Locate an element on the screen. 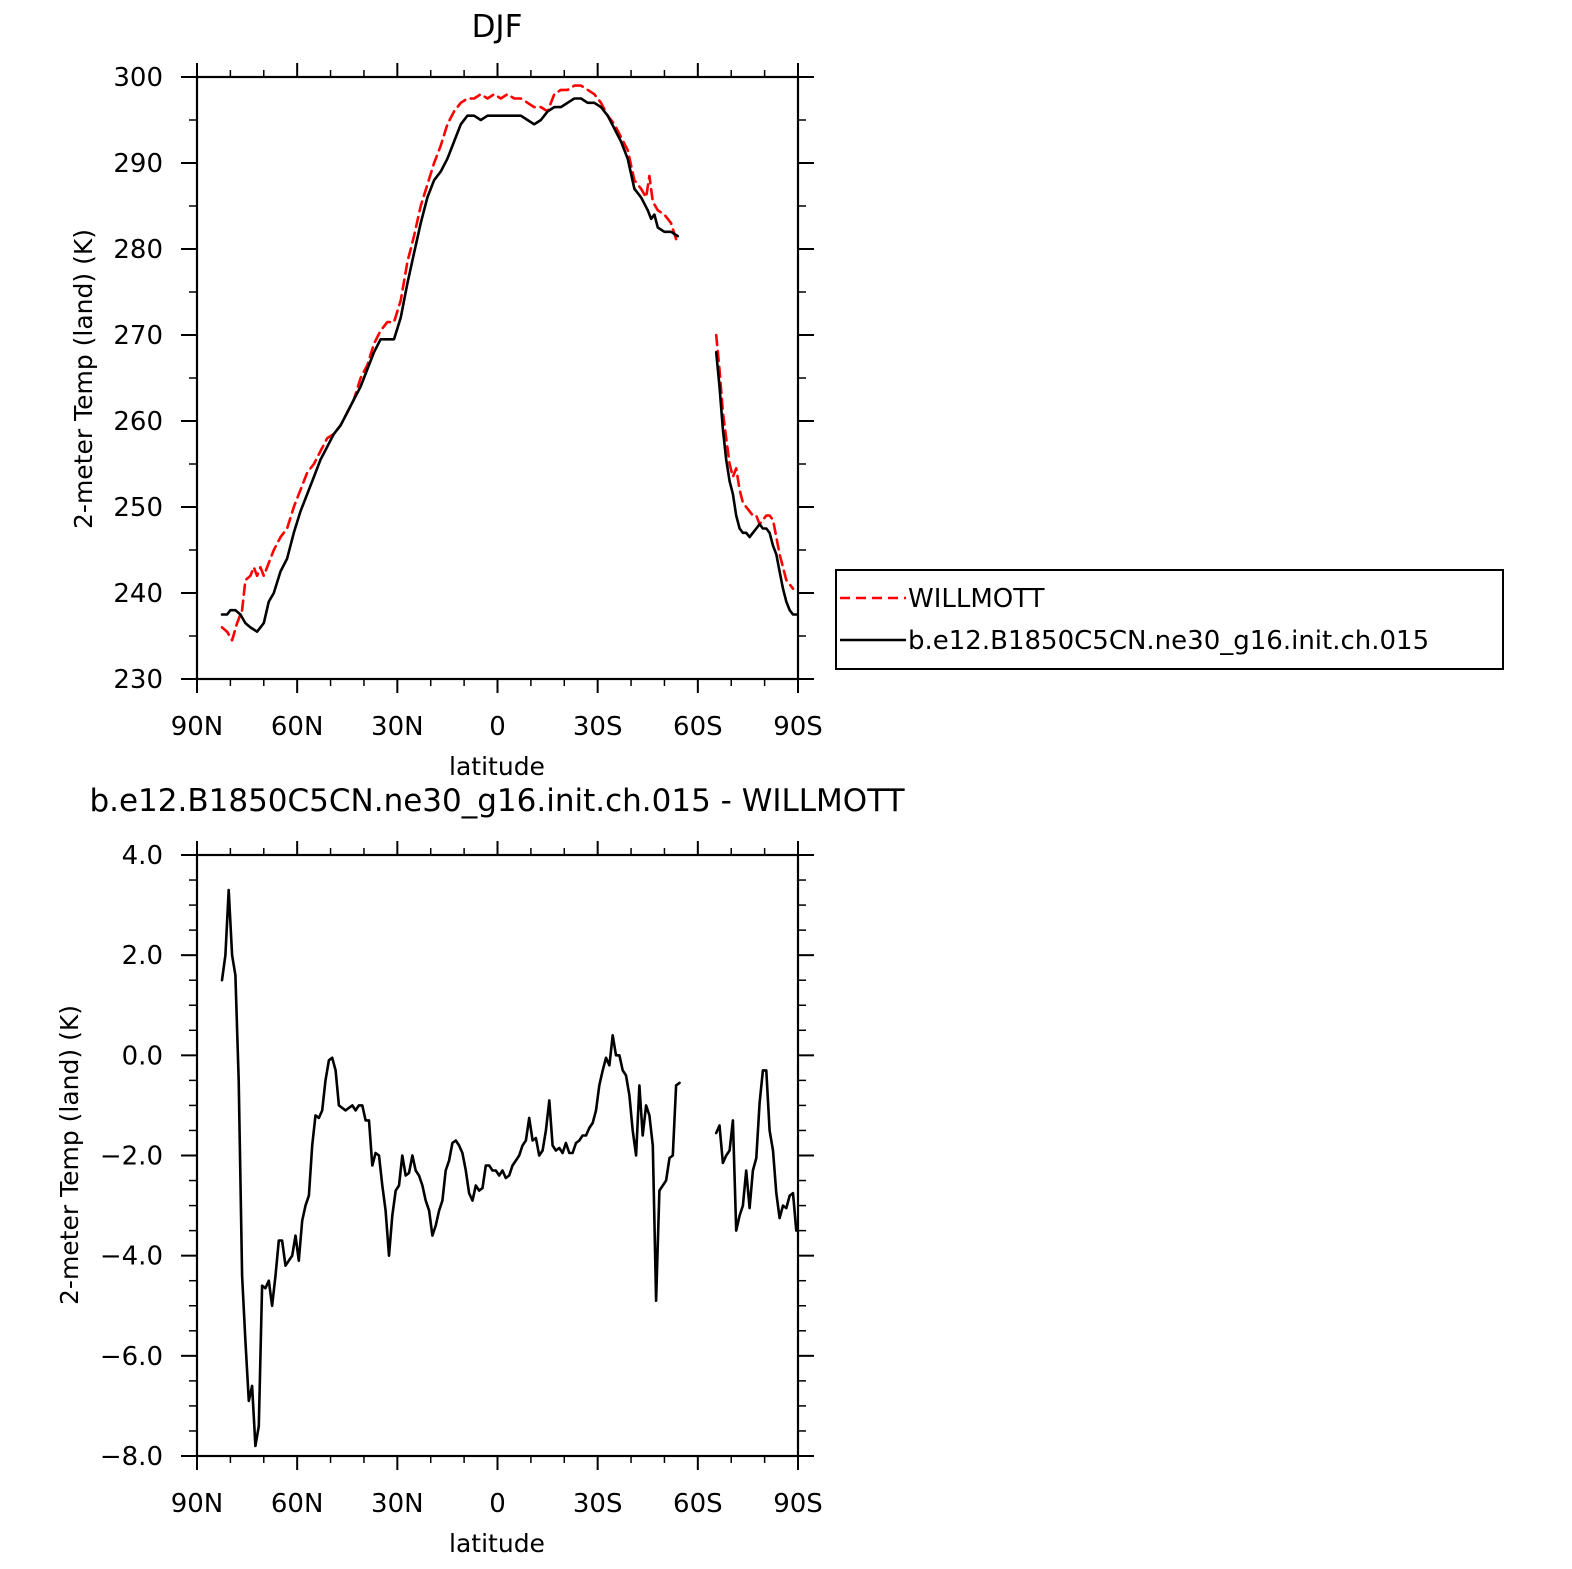 The image size is (1572, 1569). bottom-plot-frame is located at coordinates (497, 1155).